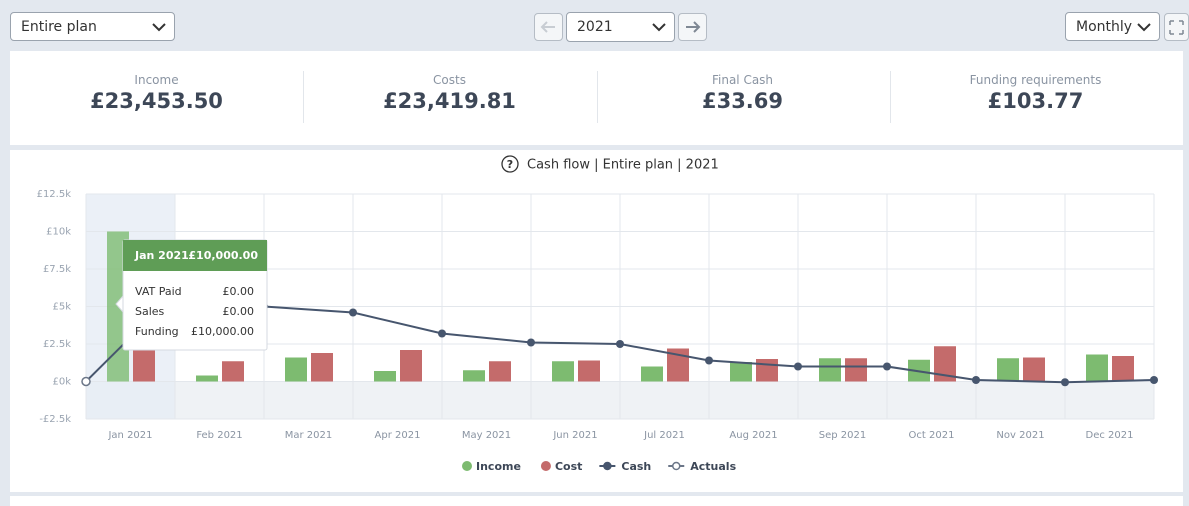 The width and height of the screenshot is (1189, 506). I want to click on x-tick-label: Dec 2021, so click(1110, 435).